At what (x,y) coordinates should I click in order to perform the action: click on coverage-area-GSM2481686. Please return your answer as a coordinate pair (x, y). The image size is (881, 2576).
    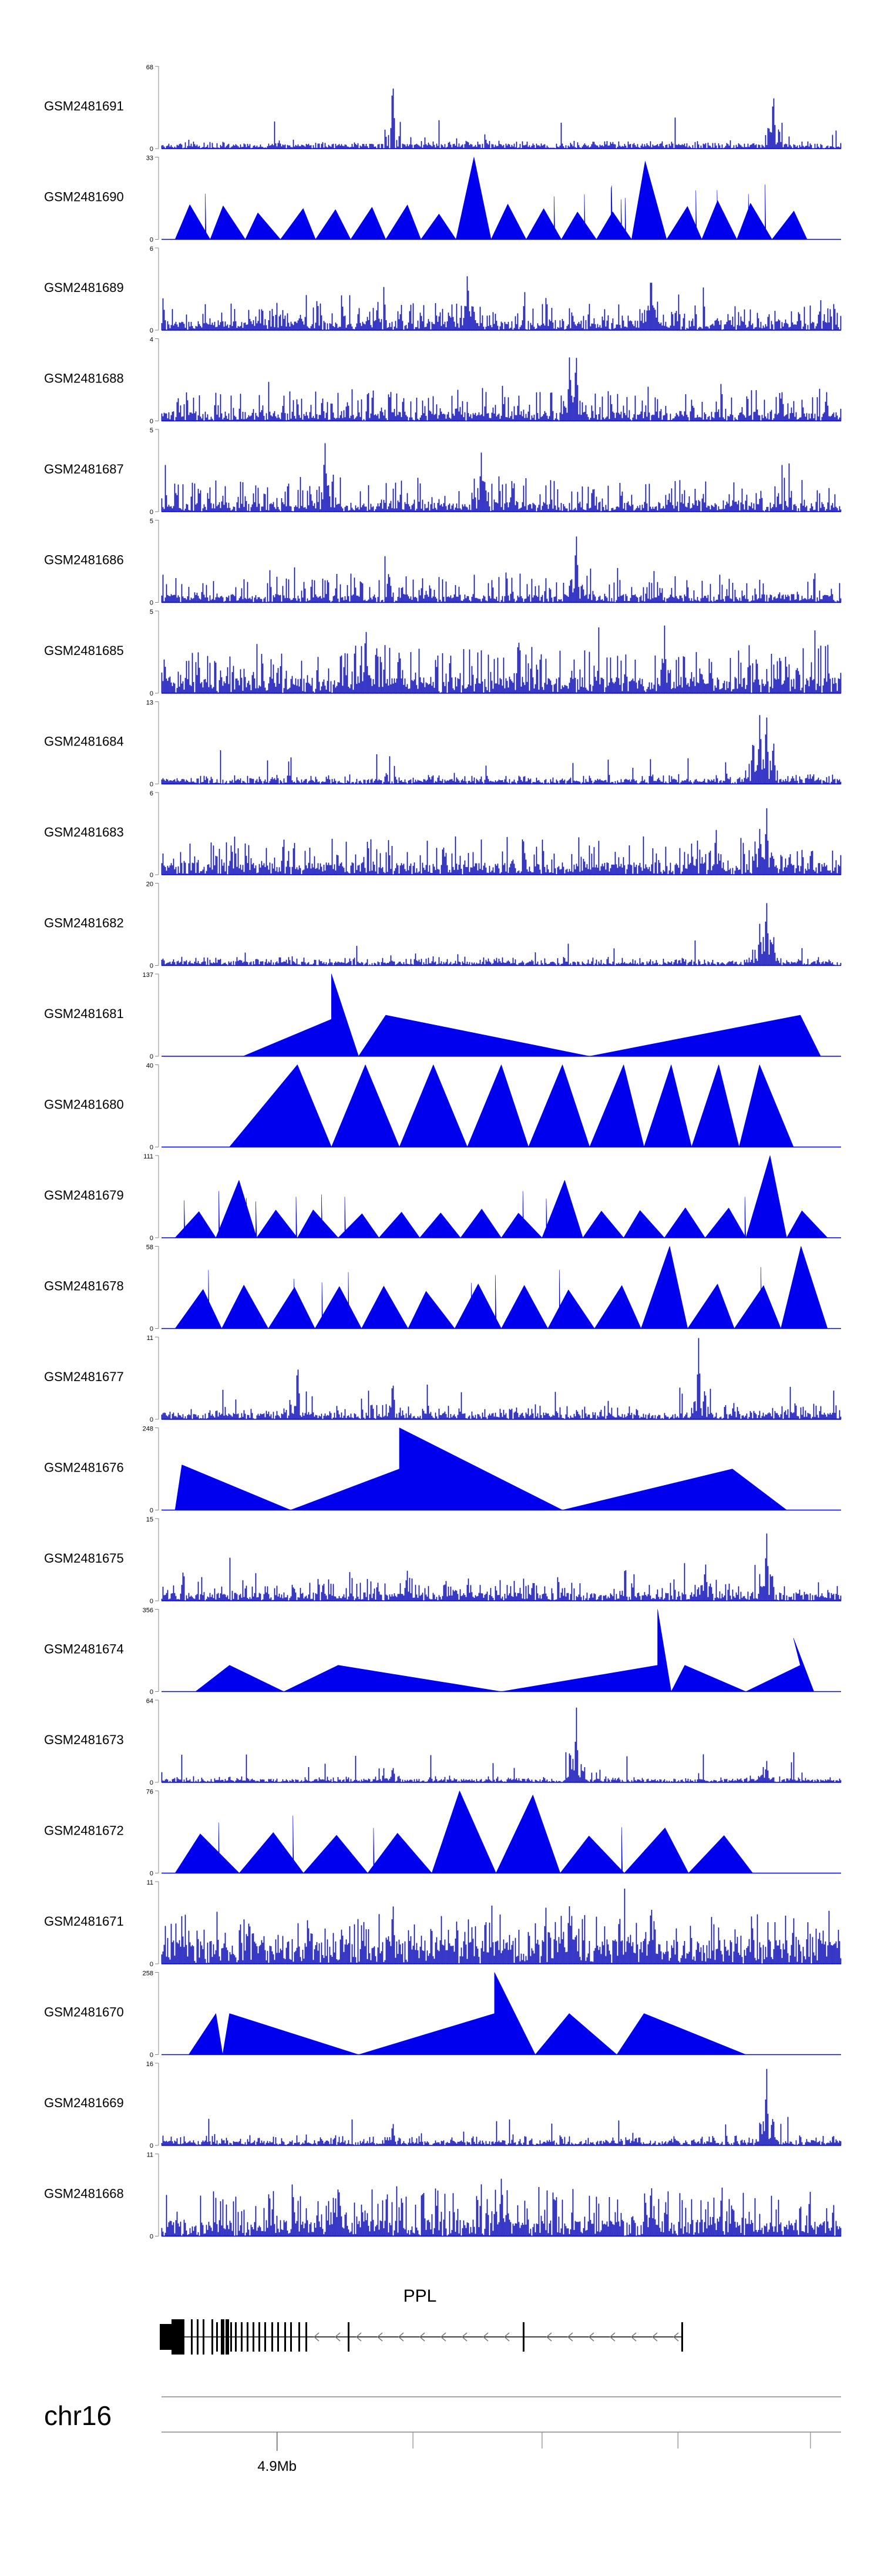
    Looking at the image, I should click on (501, 569).